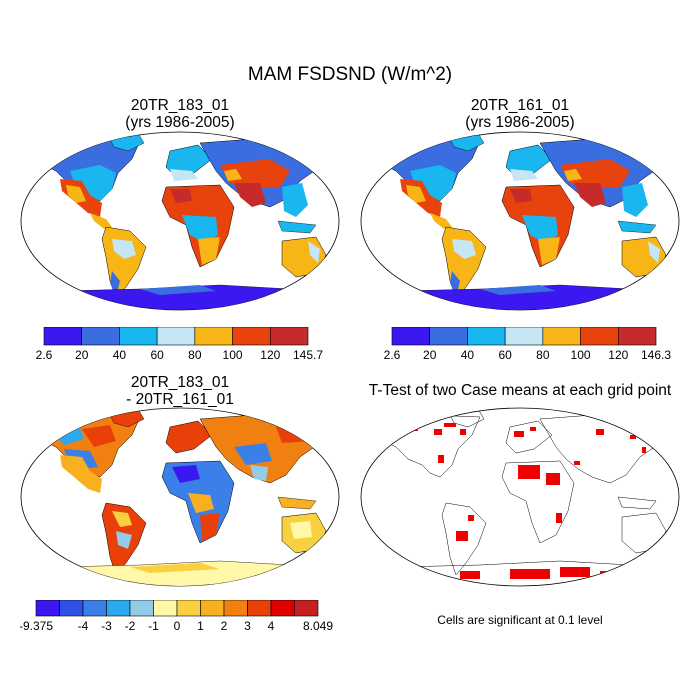 The width and height of the screenshot is (700, 700). I want to click on colorbar-case2-label: 60, so click(505, 355).